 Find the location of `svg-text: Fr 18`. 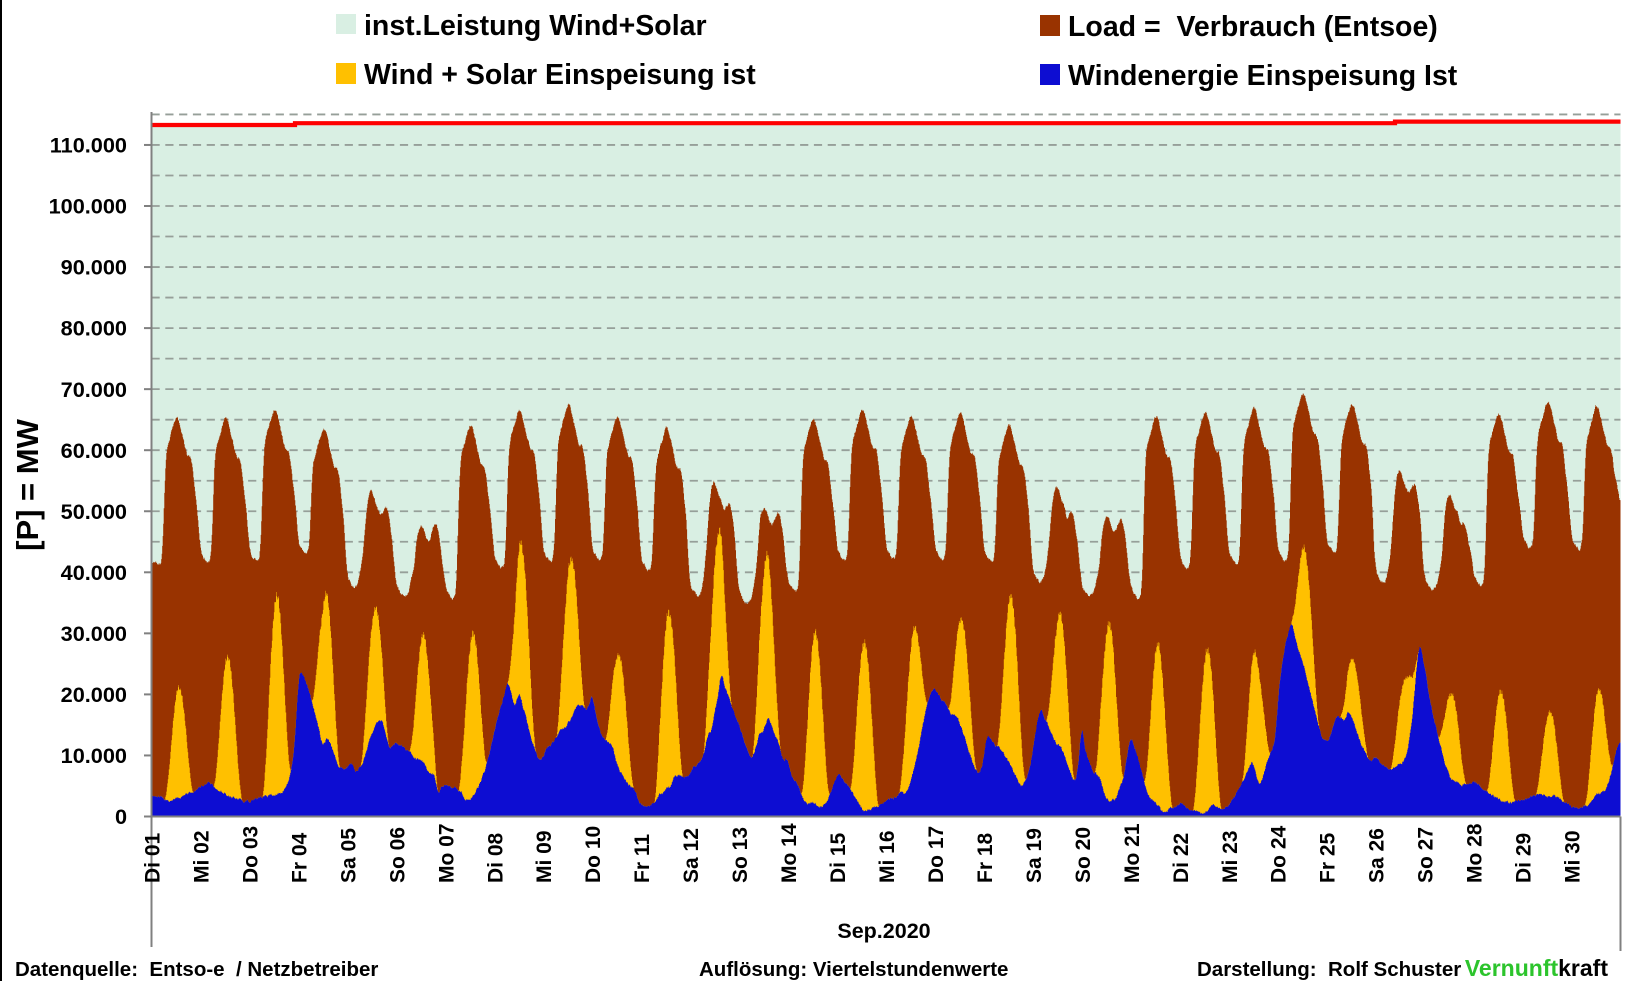

svg-text: Fr 18 is located at coordinates (985, 857).